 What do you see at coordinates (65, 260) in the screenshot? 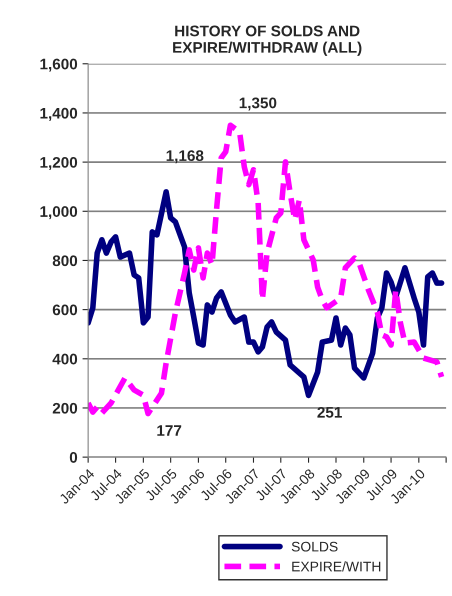
I see `y-tick-label: 800` at bounding box center [65, 260].